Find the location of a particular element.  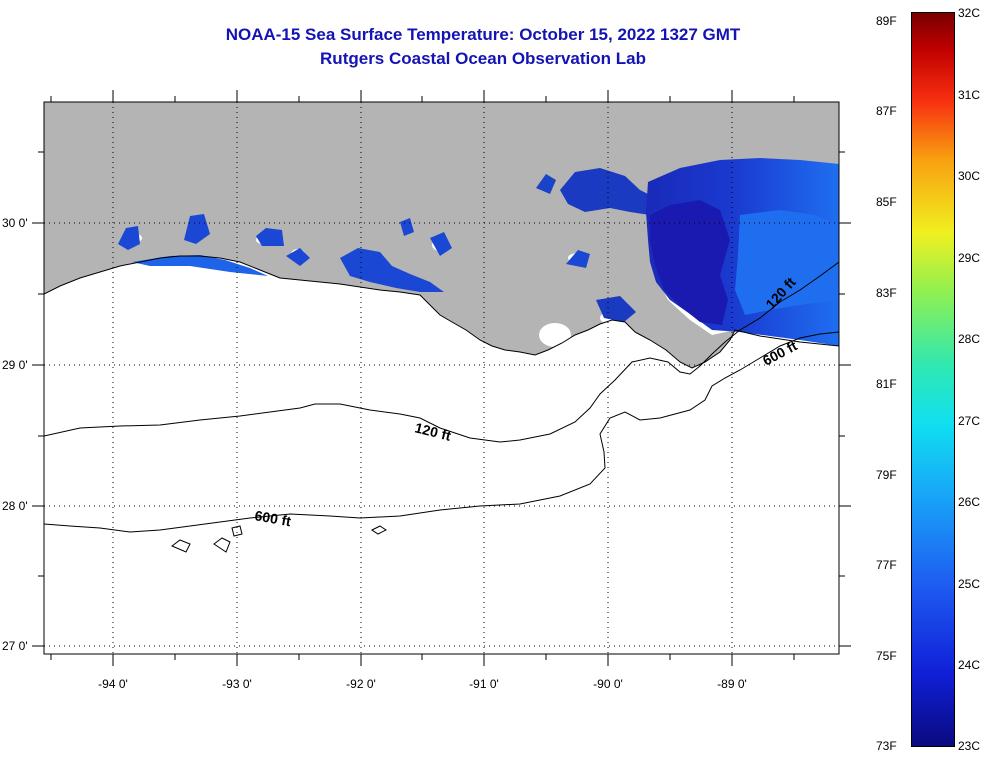

cb-label-25c: 25C is located at coordinates (969, 584).